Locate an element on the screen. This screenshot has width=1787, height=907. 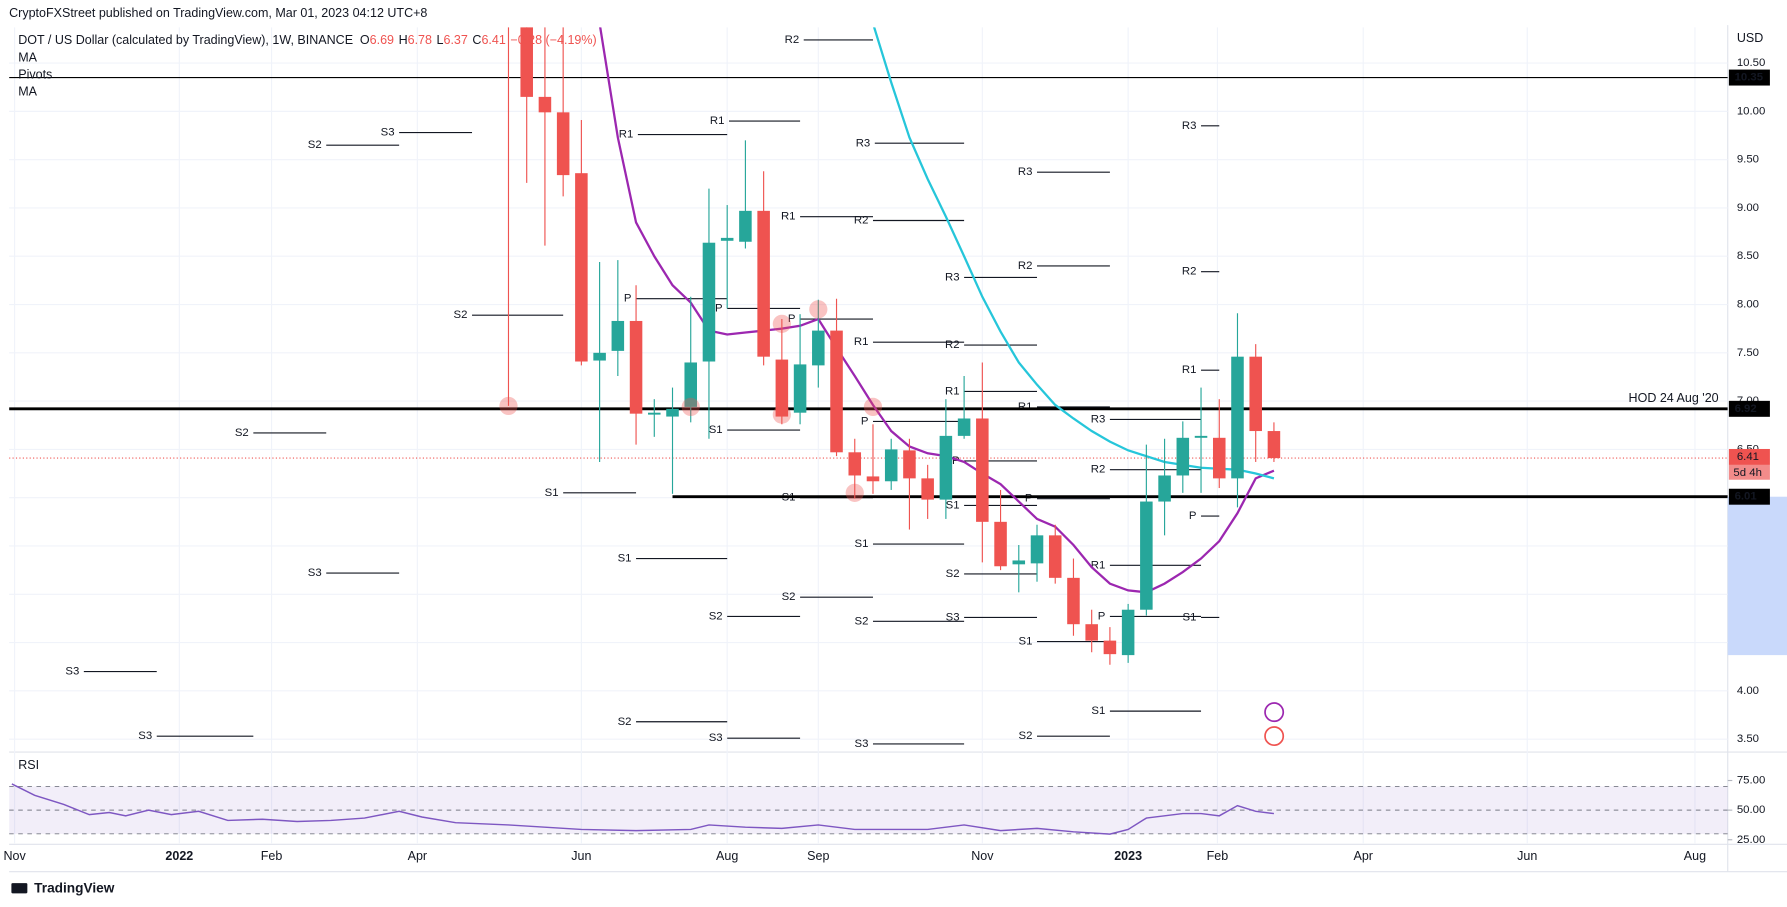
logo-icon is located at coordinates (19, 888).